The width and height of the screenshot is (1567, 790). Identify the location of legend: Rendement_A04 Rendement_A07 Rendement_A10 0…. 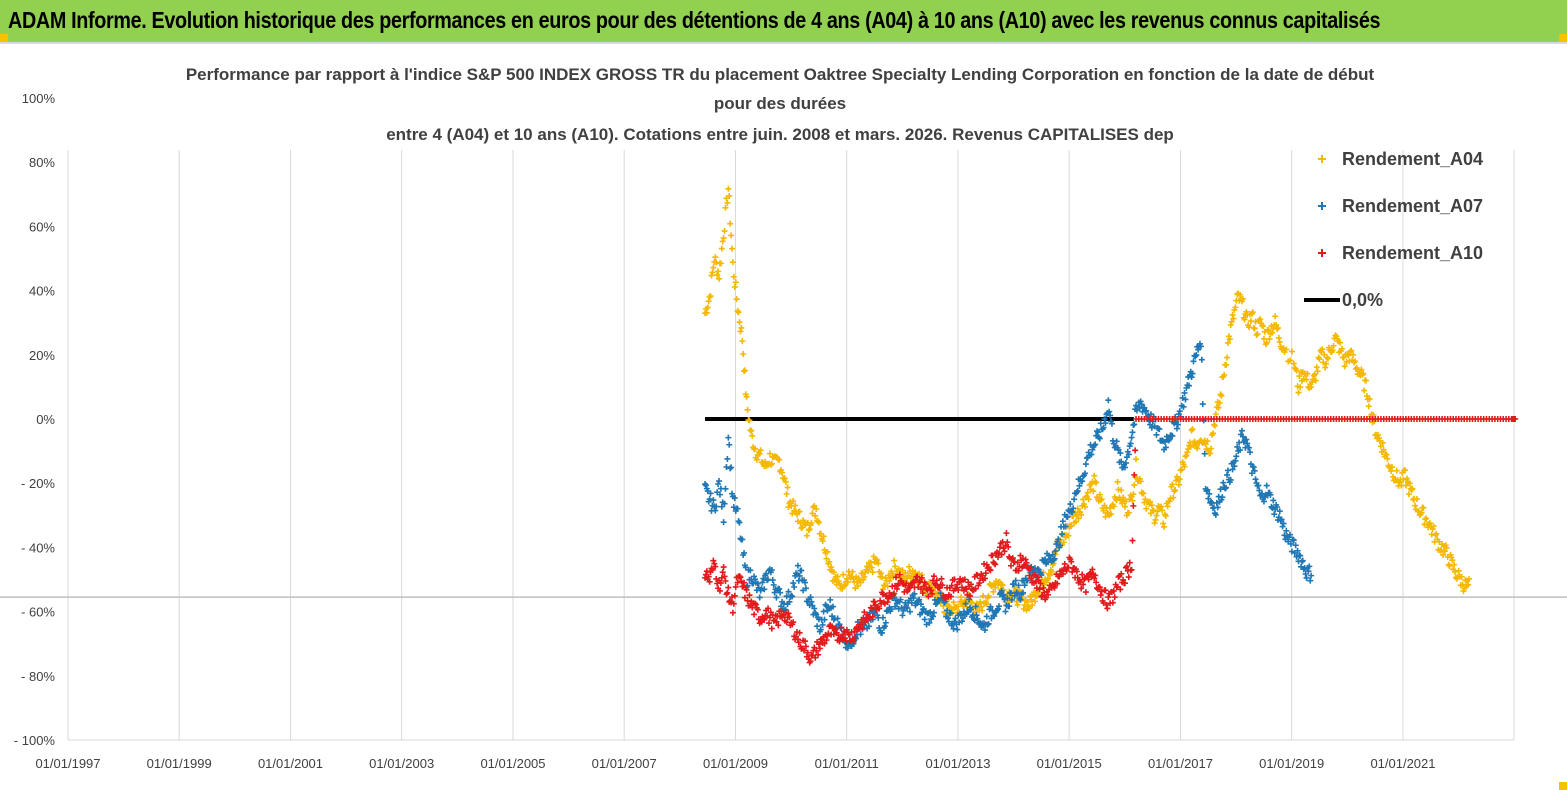
(1393, 229).